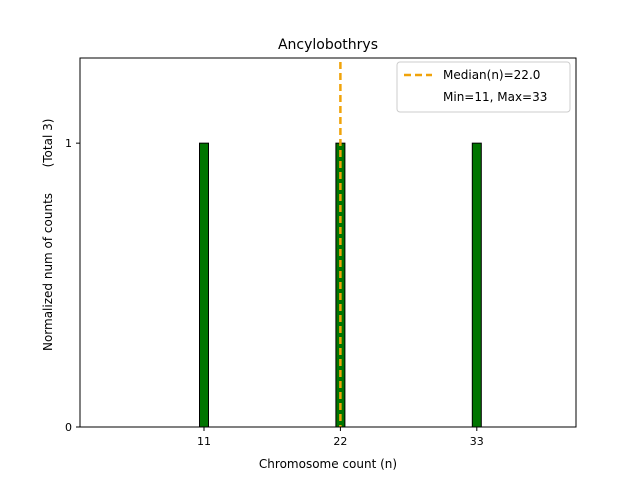 The image size is (640, 480). What do you see at coordinates (477, 441) in the screenshot?
I see `x-tick-label: 33` at bounding box center [477, 441].